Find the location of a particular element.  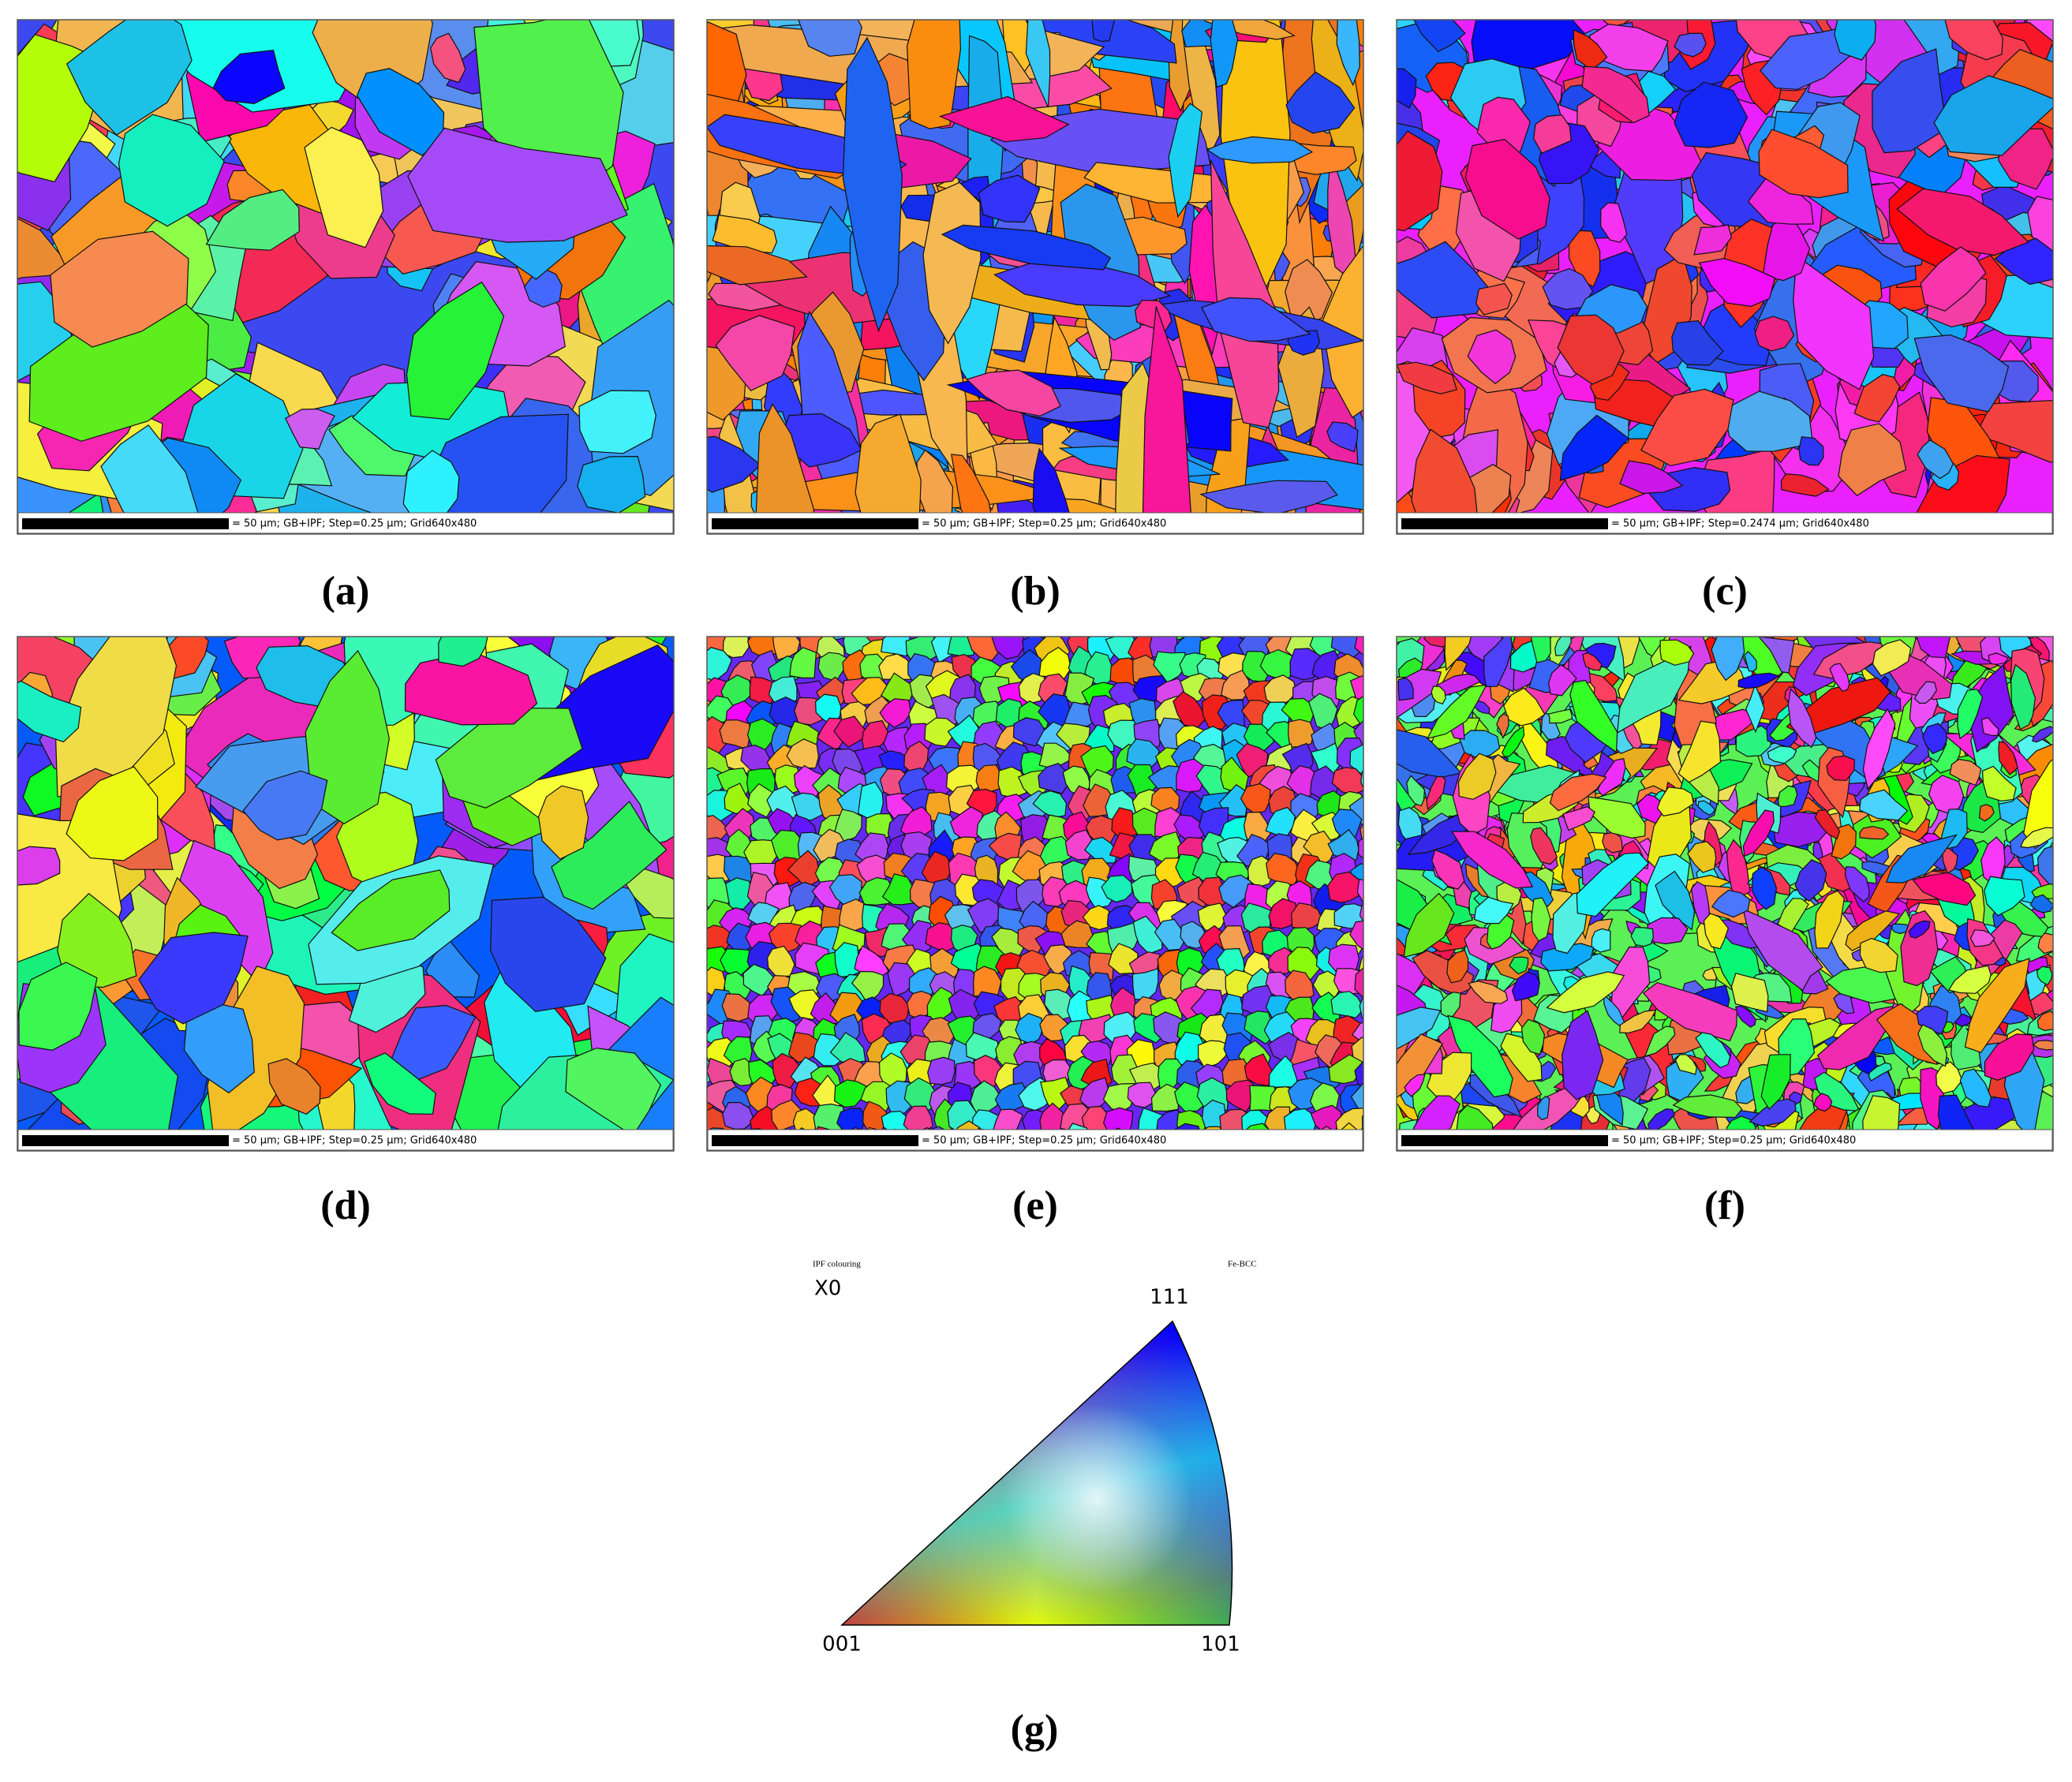

ipf-legend: IPF colouring Fe-BCC X0 111 001 101 (g) is located at coordinates (1035, 1506).